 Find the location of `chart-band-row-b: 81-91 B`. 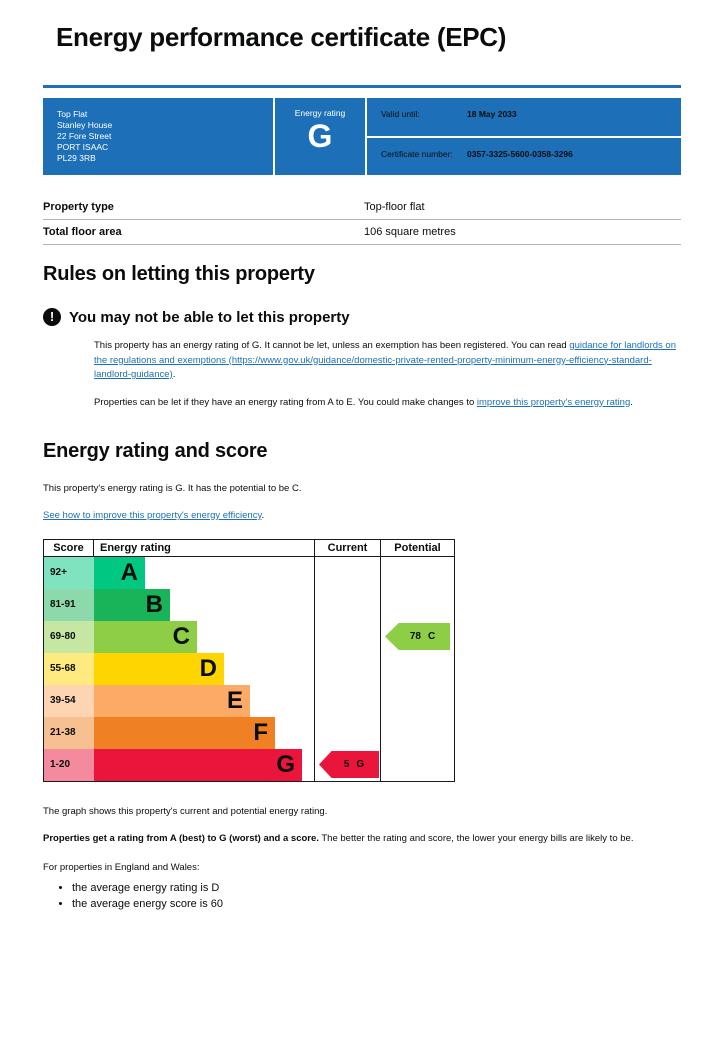

chart-band-row-b: 81-91 B is located at coordinates (249, 605).